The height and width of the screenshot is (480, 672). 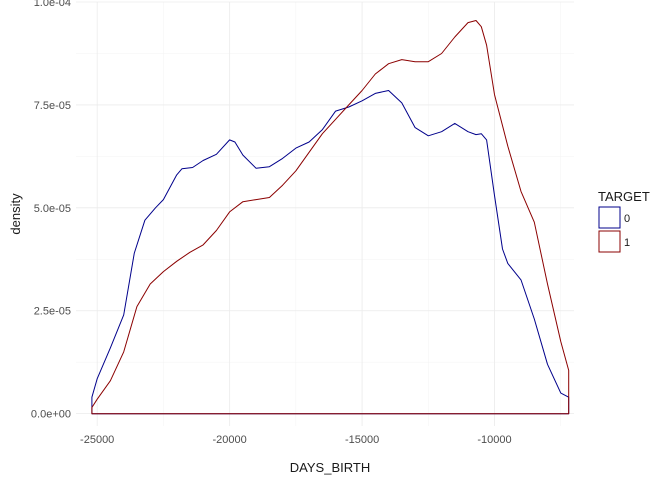 What do you see at coordinates (494, 440) in the screenshot?
I see `x-tick-label: -10000` at bounding box center [494, 440].